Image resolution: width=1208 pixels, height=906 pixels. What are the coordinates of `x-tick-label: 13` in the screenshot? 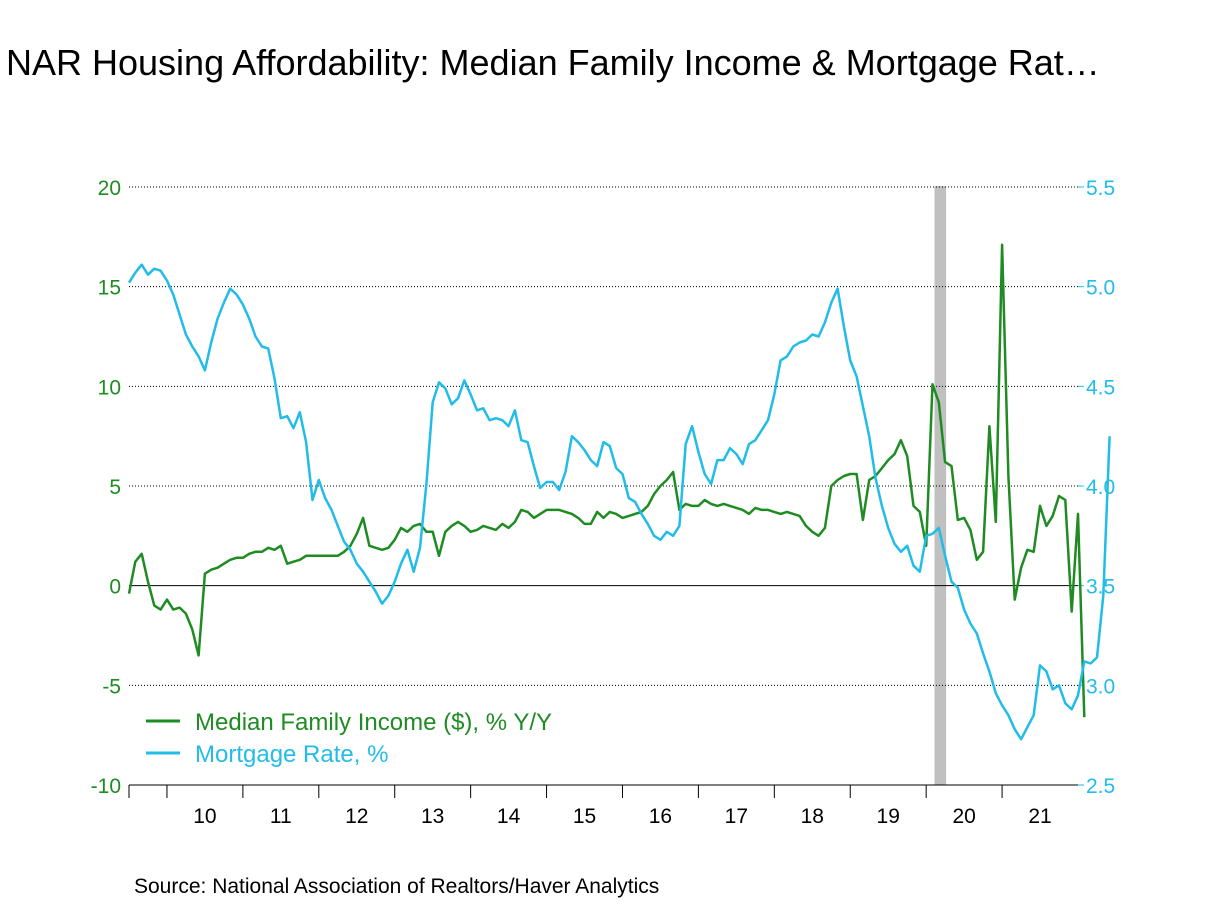 It's located at (432, 816).